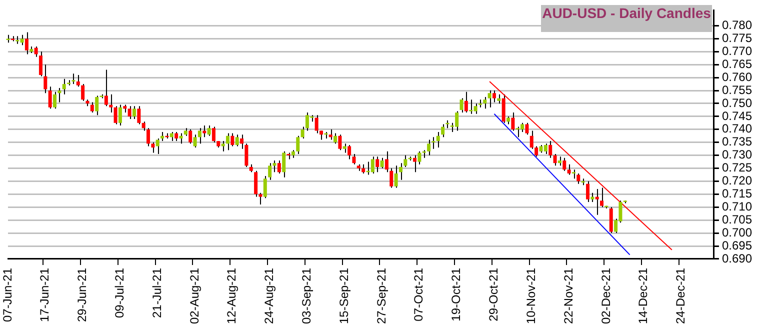  Describe the element at coordinates (626, 18) in the screenshot. I see `chart-title: AUD-USD - Daily Candles` at that location.